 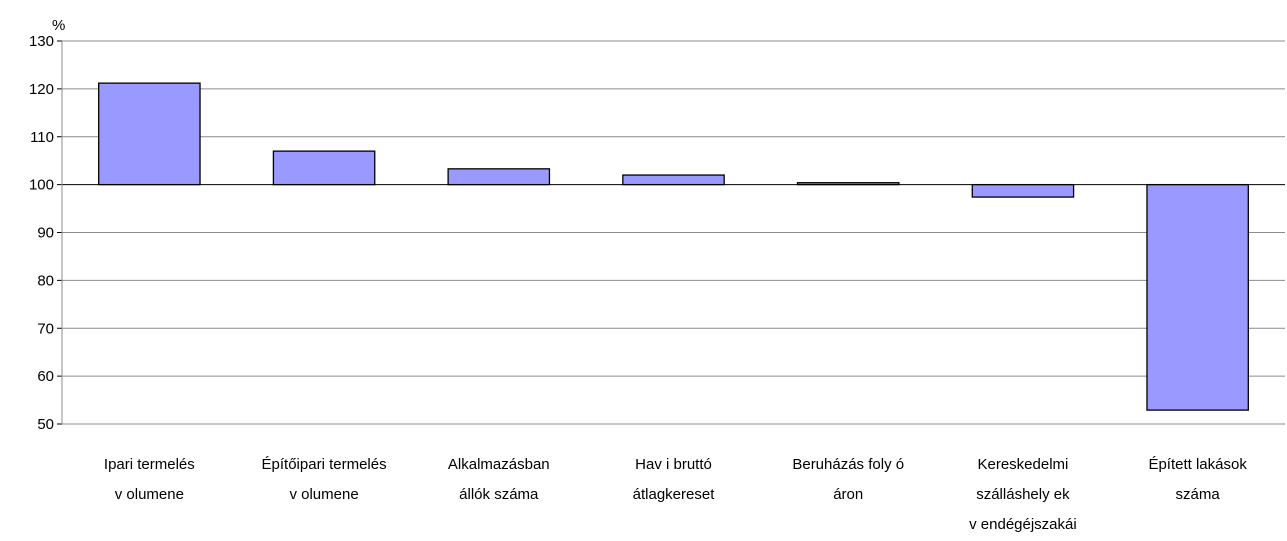 What do you see at coordinates (58, 25) in the screenshot?
I see `y-unit-label: %` at bounding box center [58, 25].